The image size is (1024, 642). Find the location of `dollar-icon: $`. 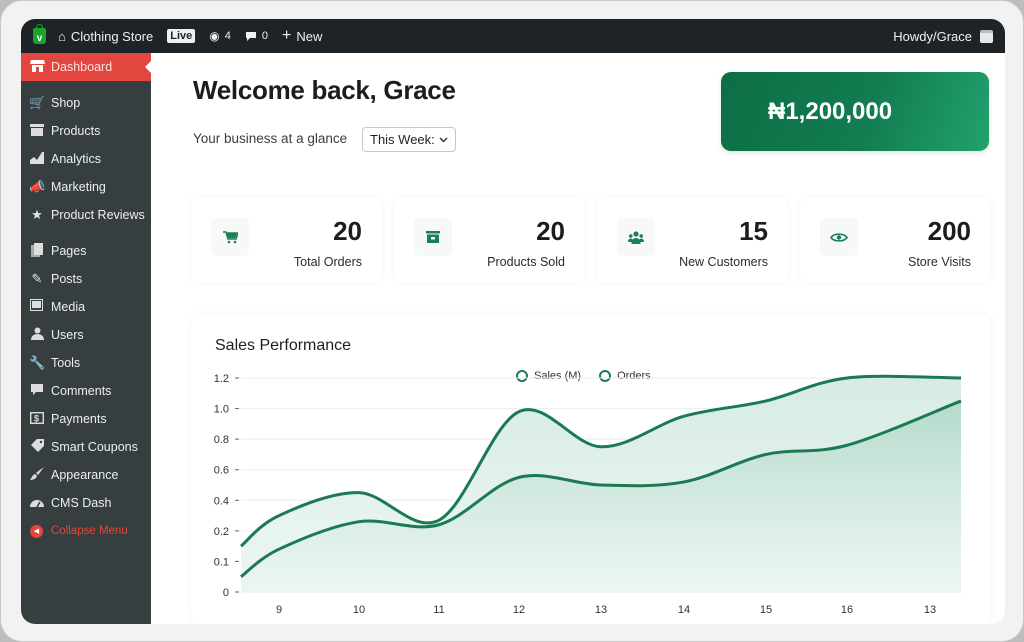

dollar-icon: $ is located at coordinates (37, 419).